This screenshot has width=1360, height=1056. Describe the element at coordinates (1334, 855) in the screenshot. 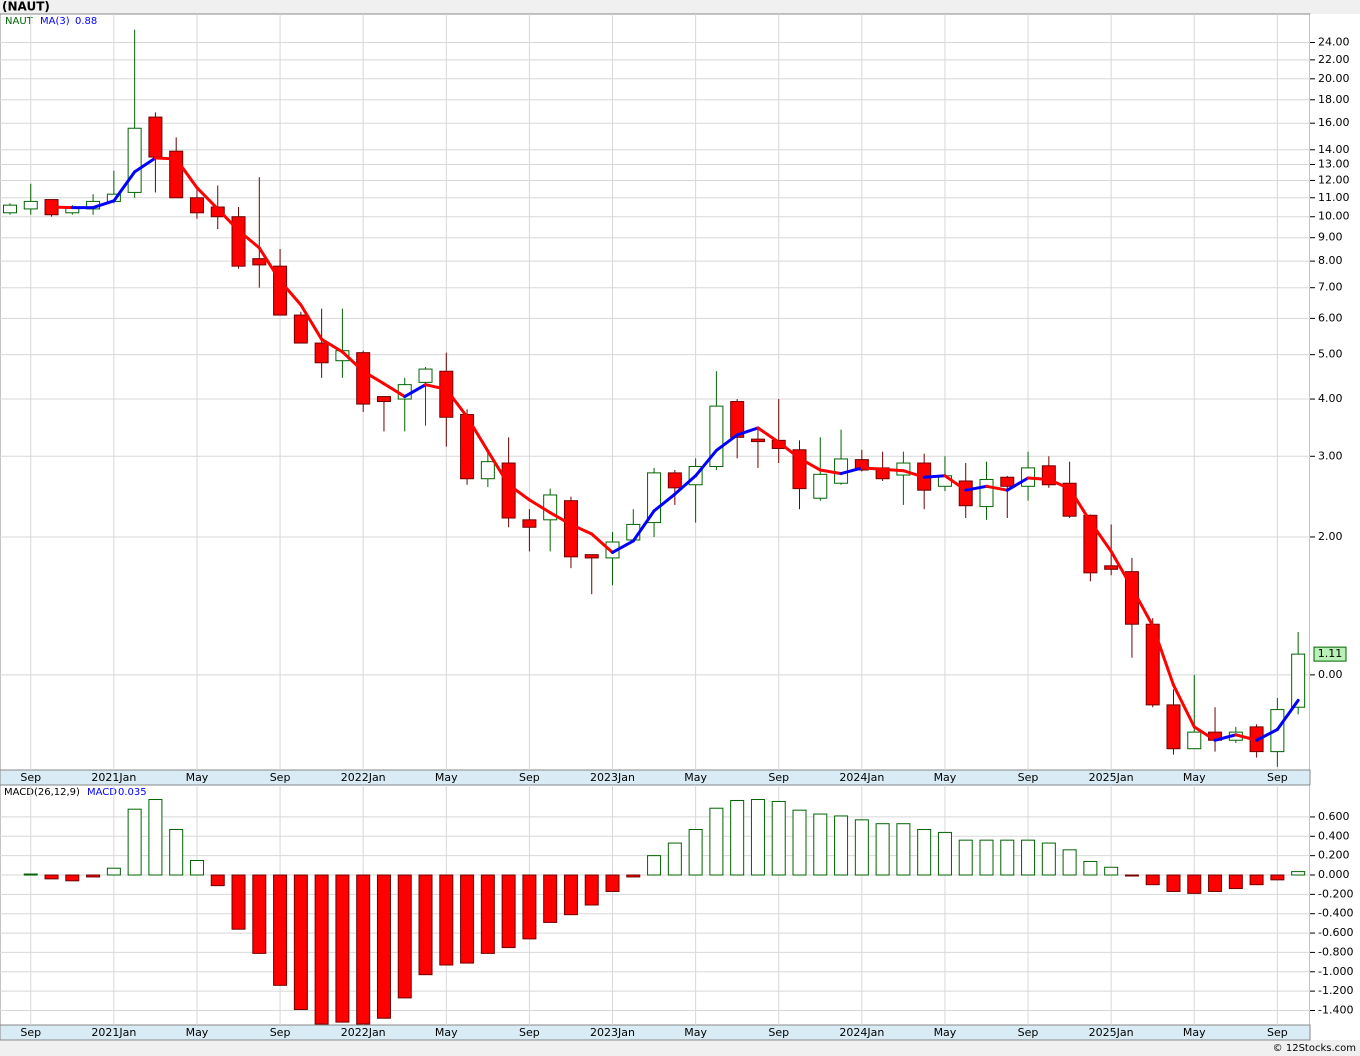

I see `y-tick-label: 0.200` at that location.